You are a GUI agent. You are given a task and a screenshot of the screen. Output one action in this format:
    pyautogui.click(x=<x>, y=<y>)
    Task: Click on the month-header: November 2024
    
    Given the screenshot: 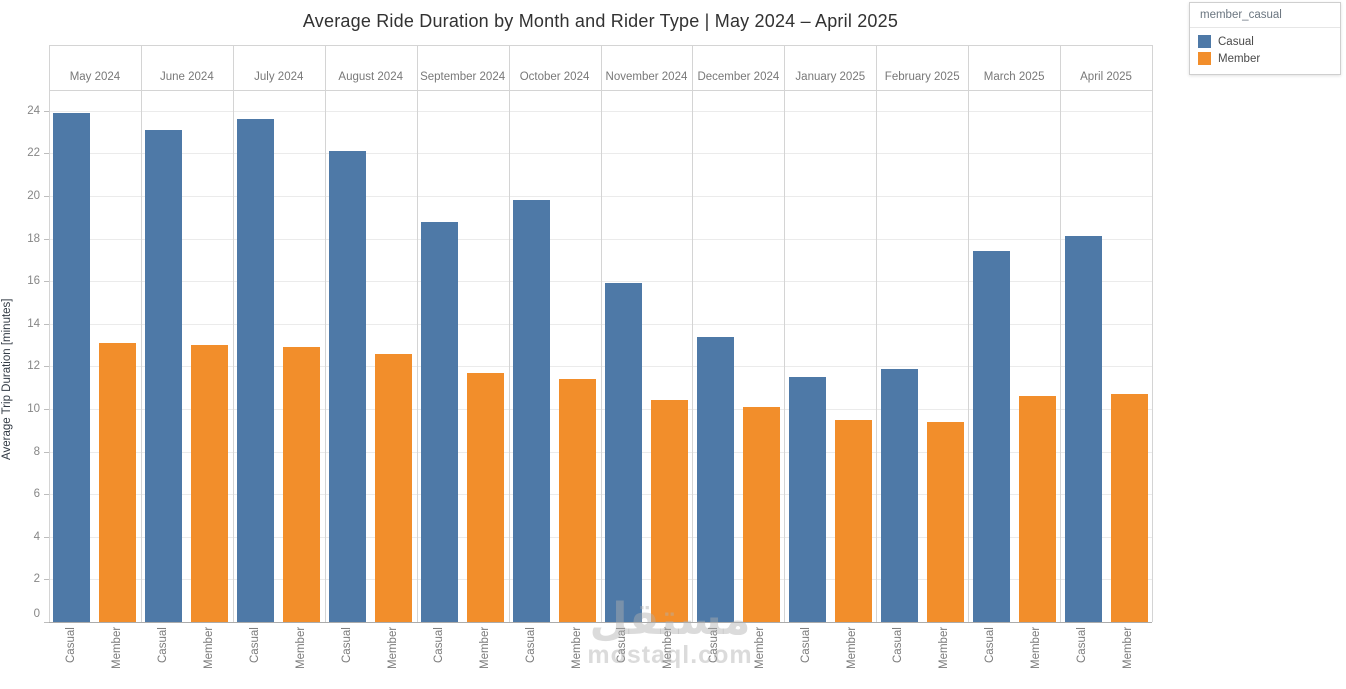 What is the action you would take?
    pyautogui.click(x=646, y=77)
    